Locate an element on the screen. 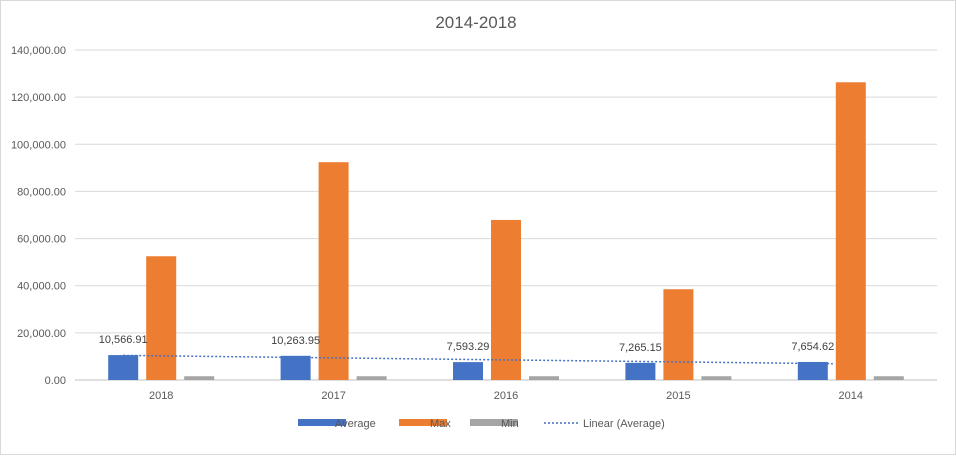  x-tick-label: 2015 is located at coordinates (678, 396).